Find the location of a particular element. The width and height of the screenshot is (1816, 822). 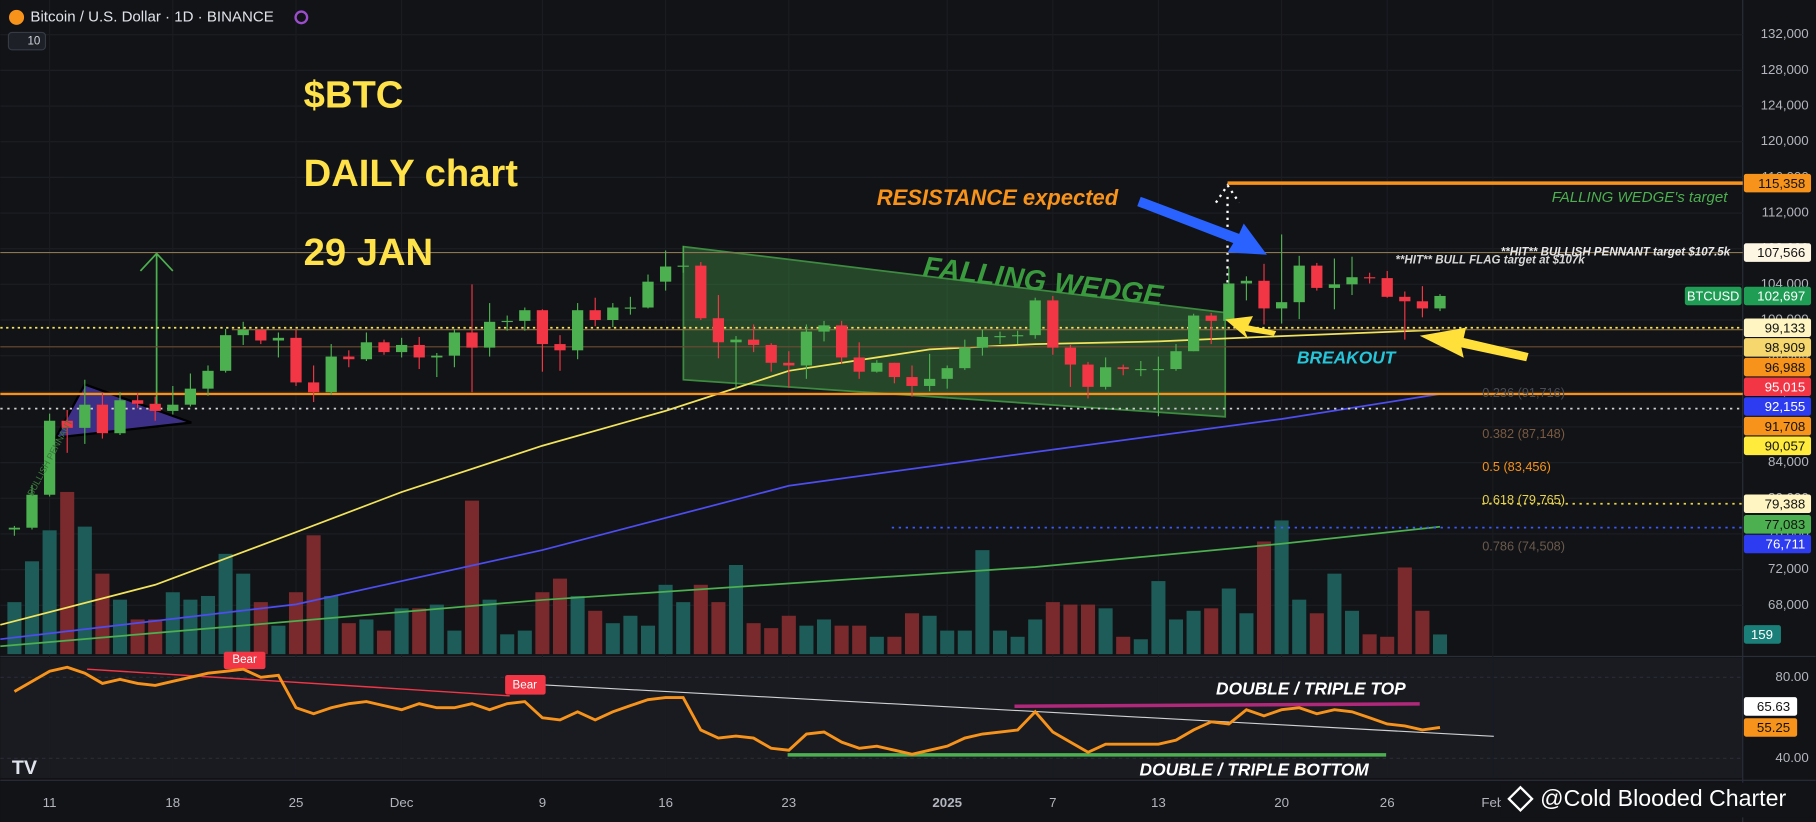

ticker-text: $BTC is located at coordinates (354, 94).